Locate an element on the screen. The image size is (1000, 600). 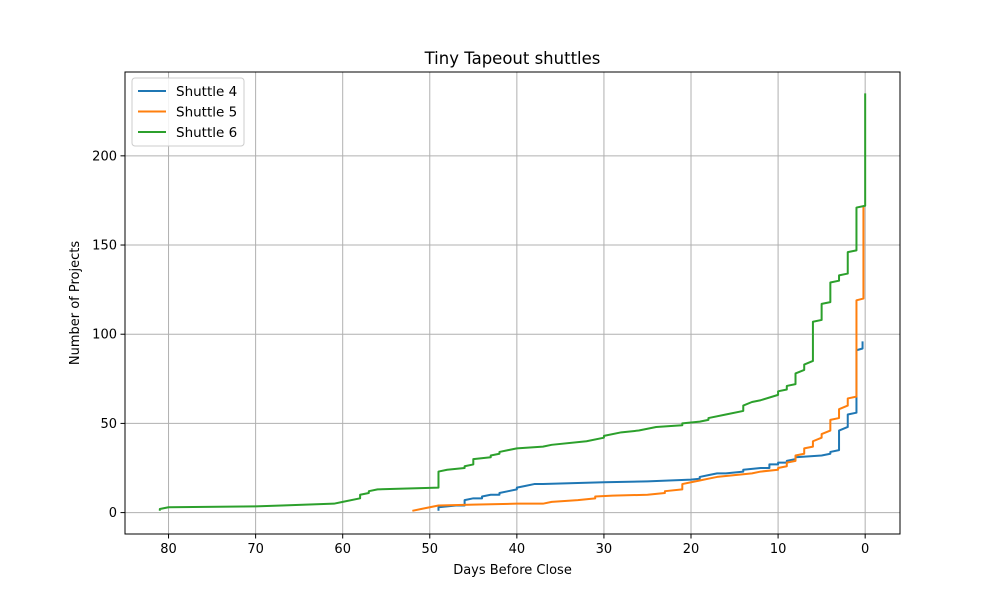
y-tick-label: 150 is located at coordinates (104, 246).